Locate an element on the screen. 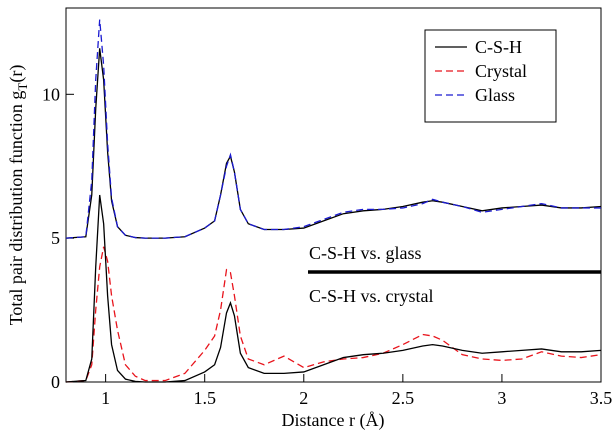  y-axis-label: Total pair distribution function gT(r) is located at coordinates (18, 195).